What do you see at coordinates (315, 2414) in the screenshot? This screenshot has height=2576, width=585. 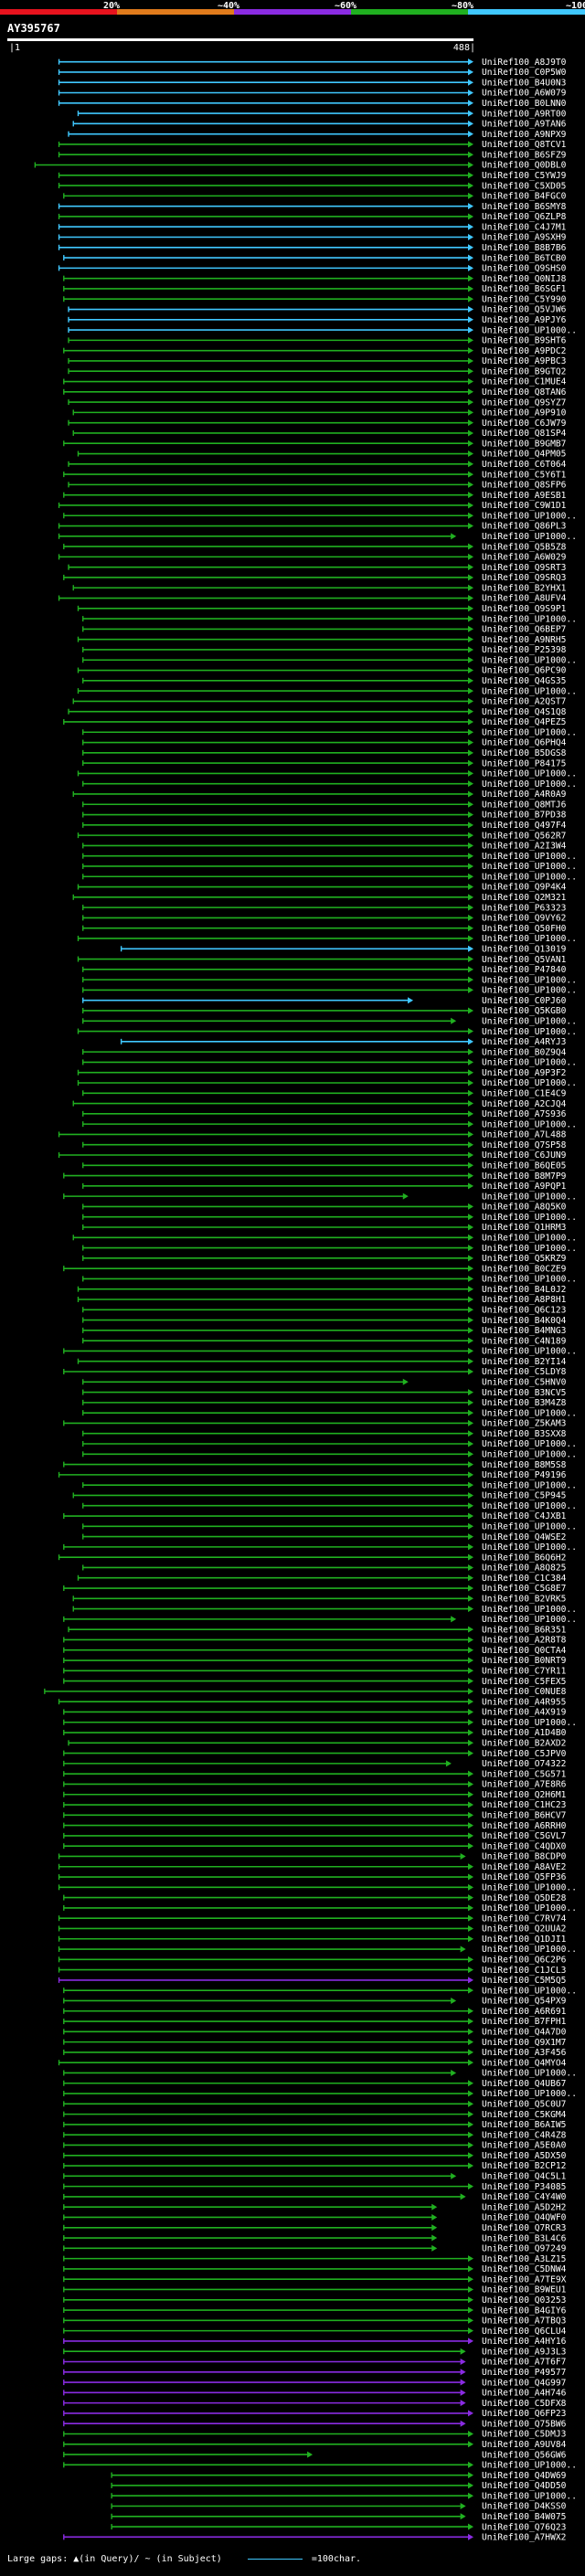 I see `hit-row: UniRef100_Q6FP23` at bounding box center [315, 2414].